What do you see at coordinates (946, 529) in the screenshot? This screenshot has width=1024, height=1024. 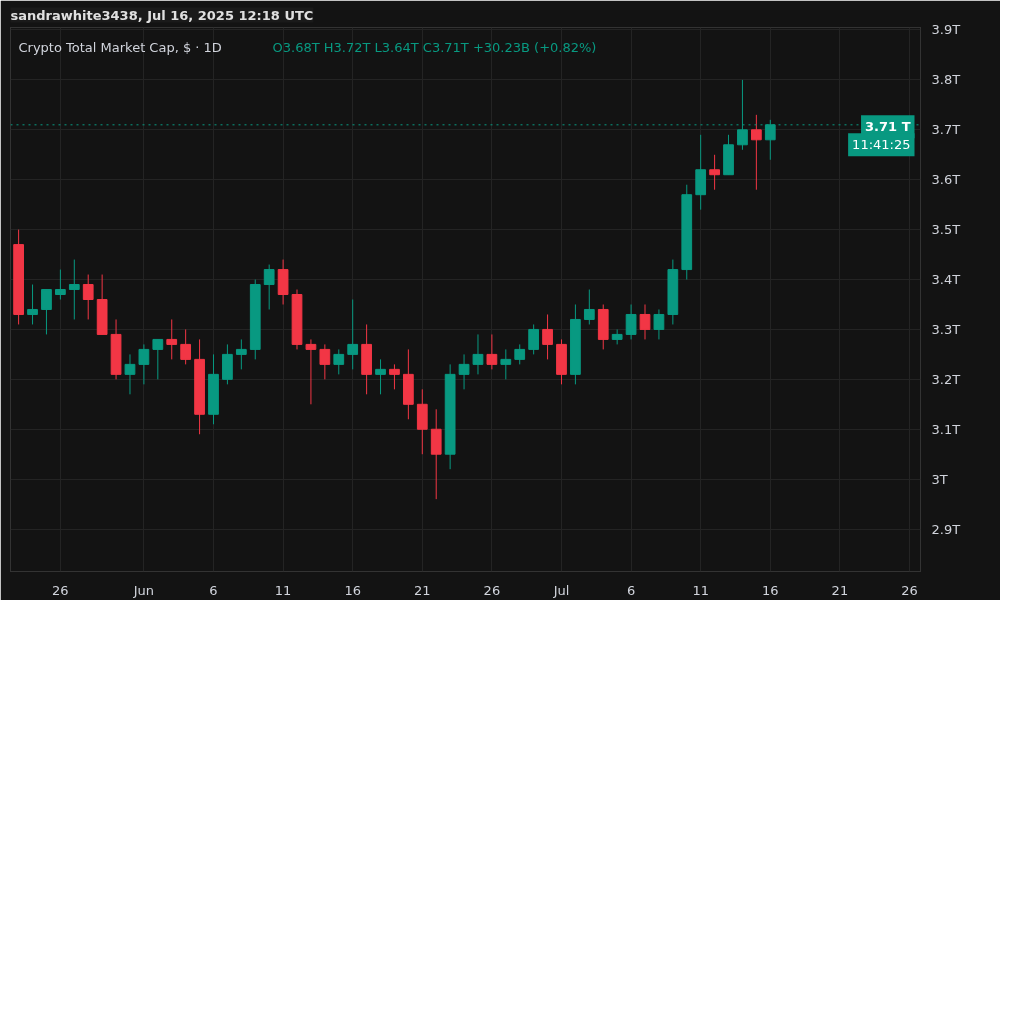 I see `y-tick-label: 2.9T` at bounding box center [946, 529].